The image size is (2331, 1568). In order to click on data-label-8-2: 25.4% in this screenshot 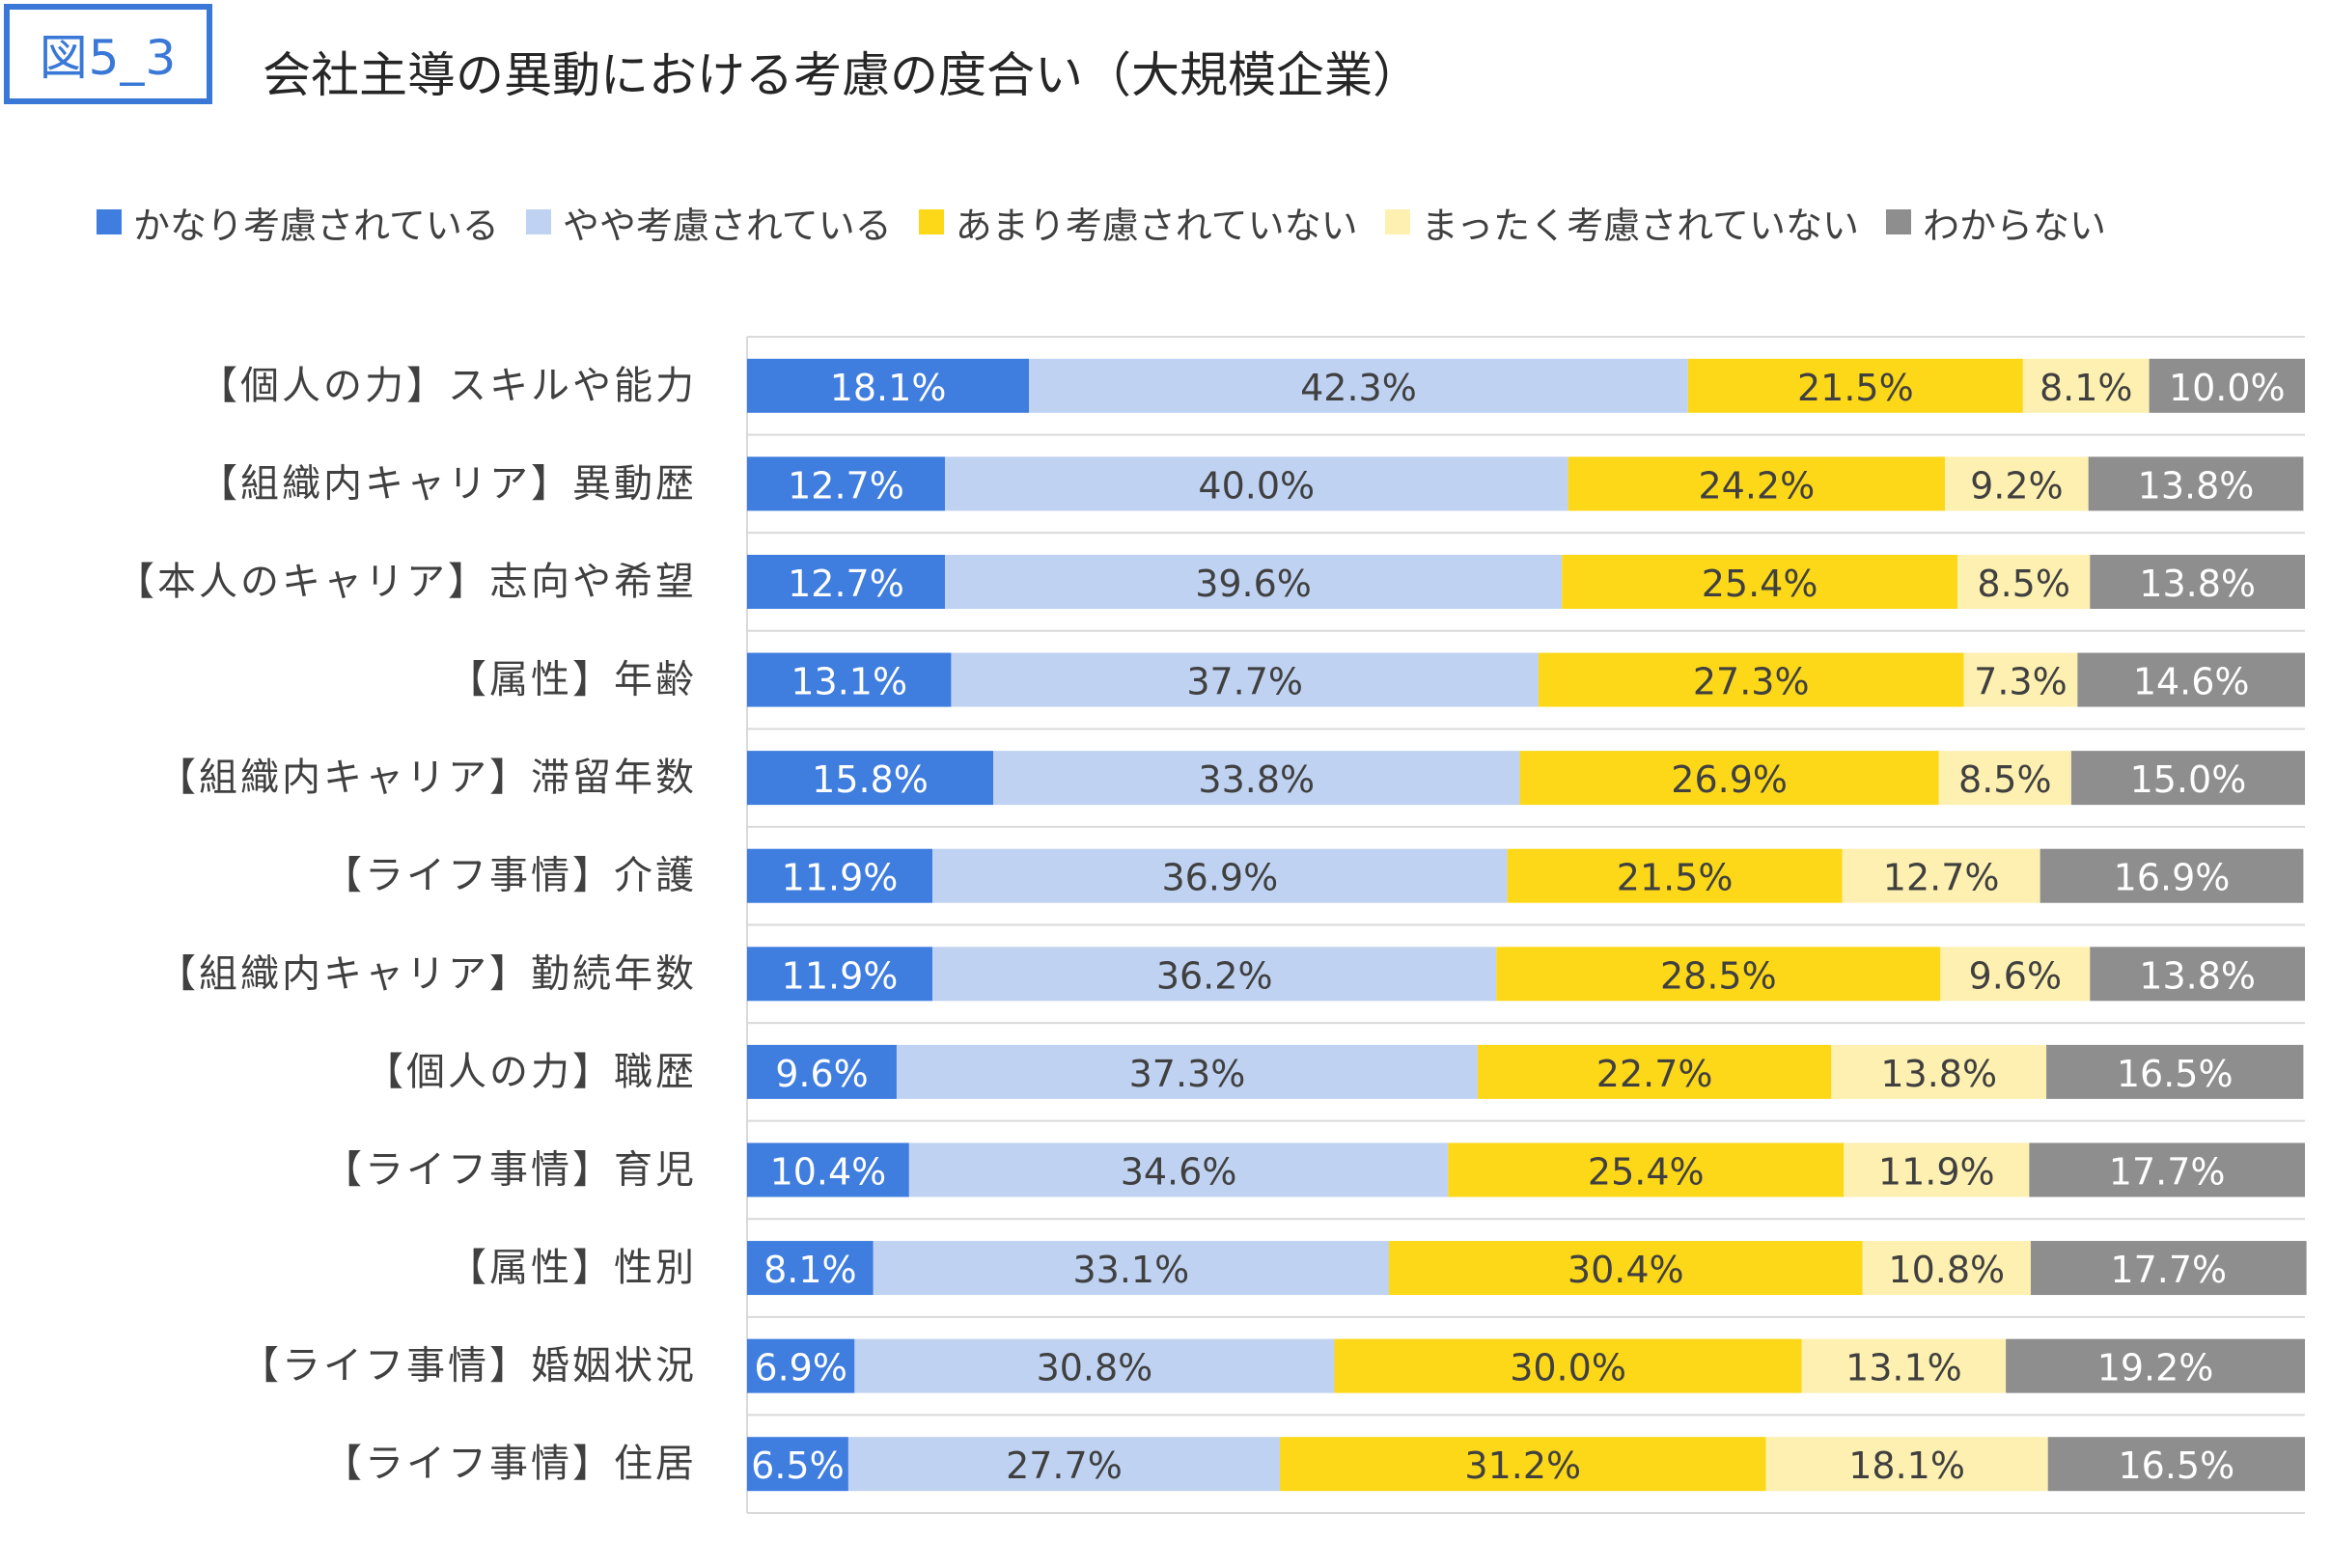, I will do `click(1646, 1171)`.